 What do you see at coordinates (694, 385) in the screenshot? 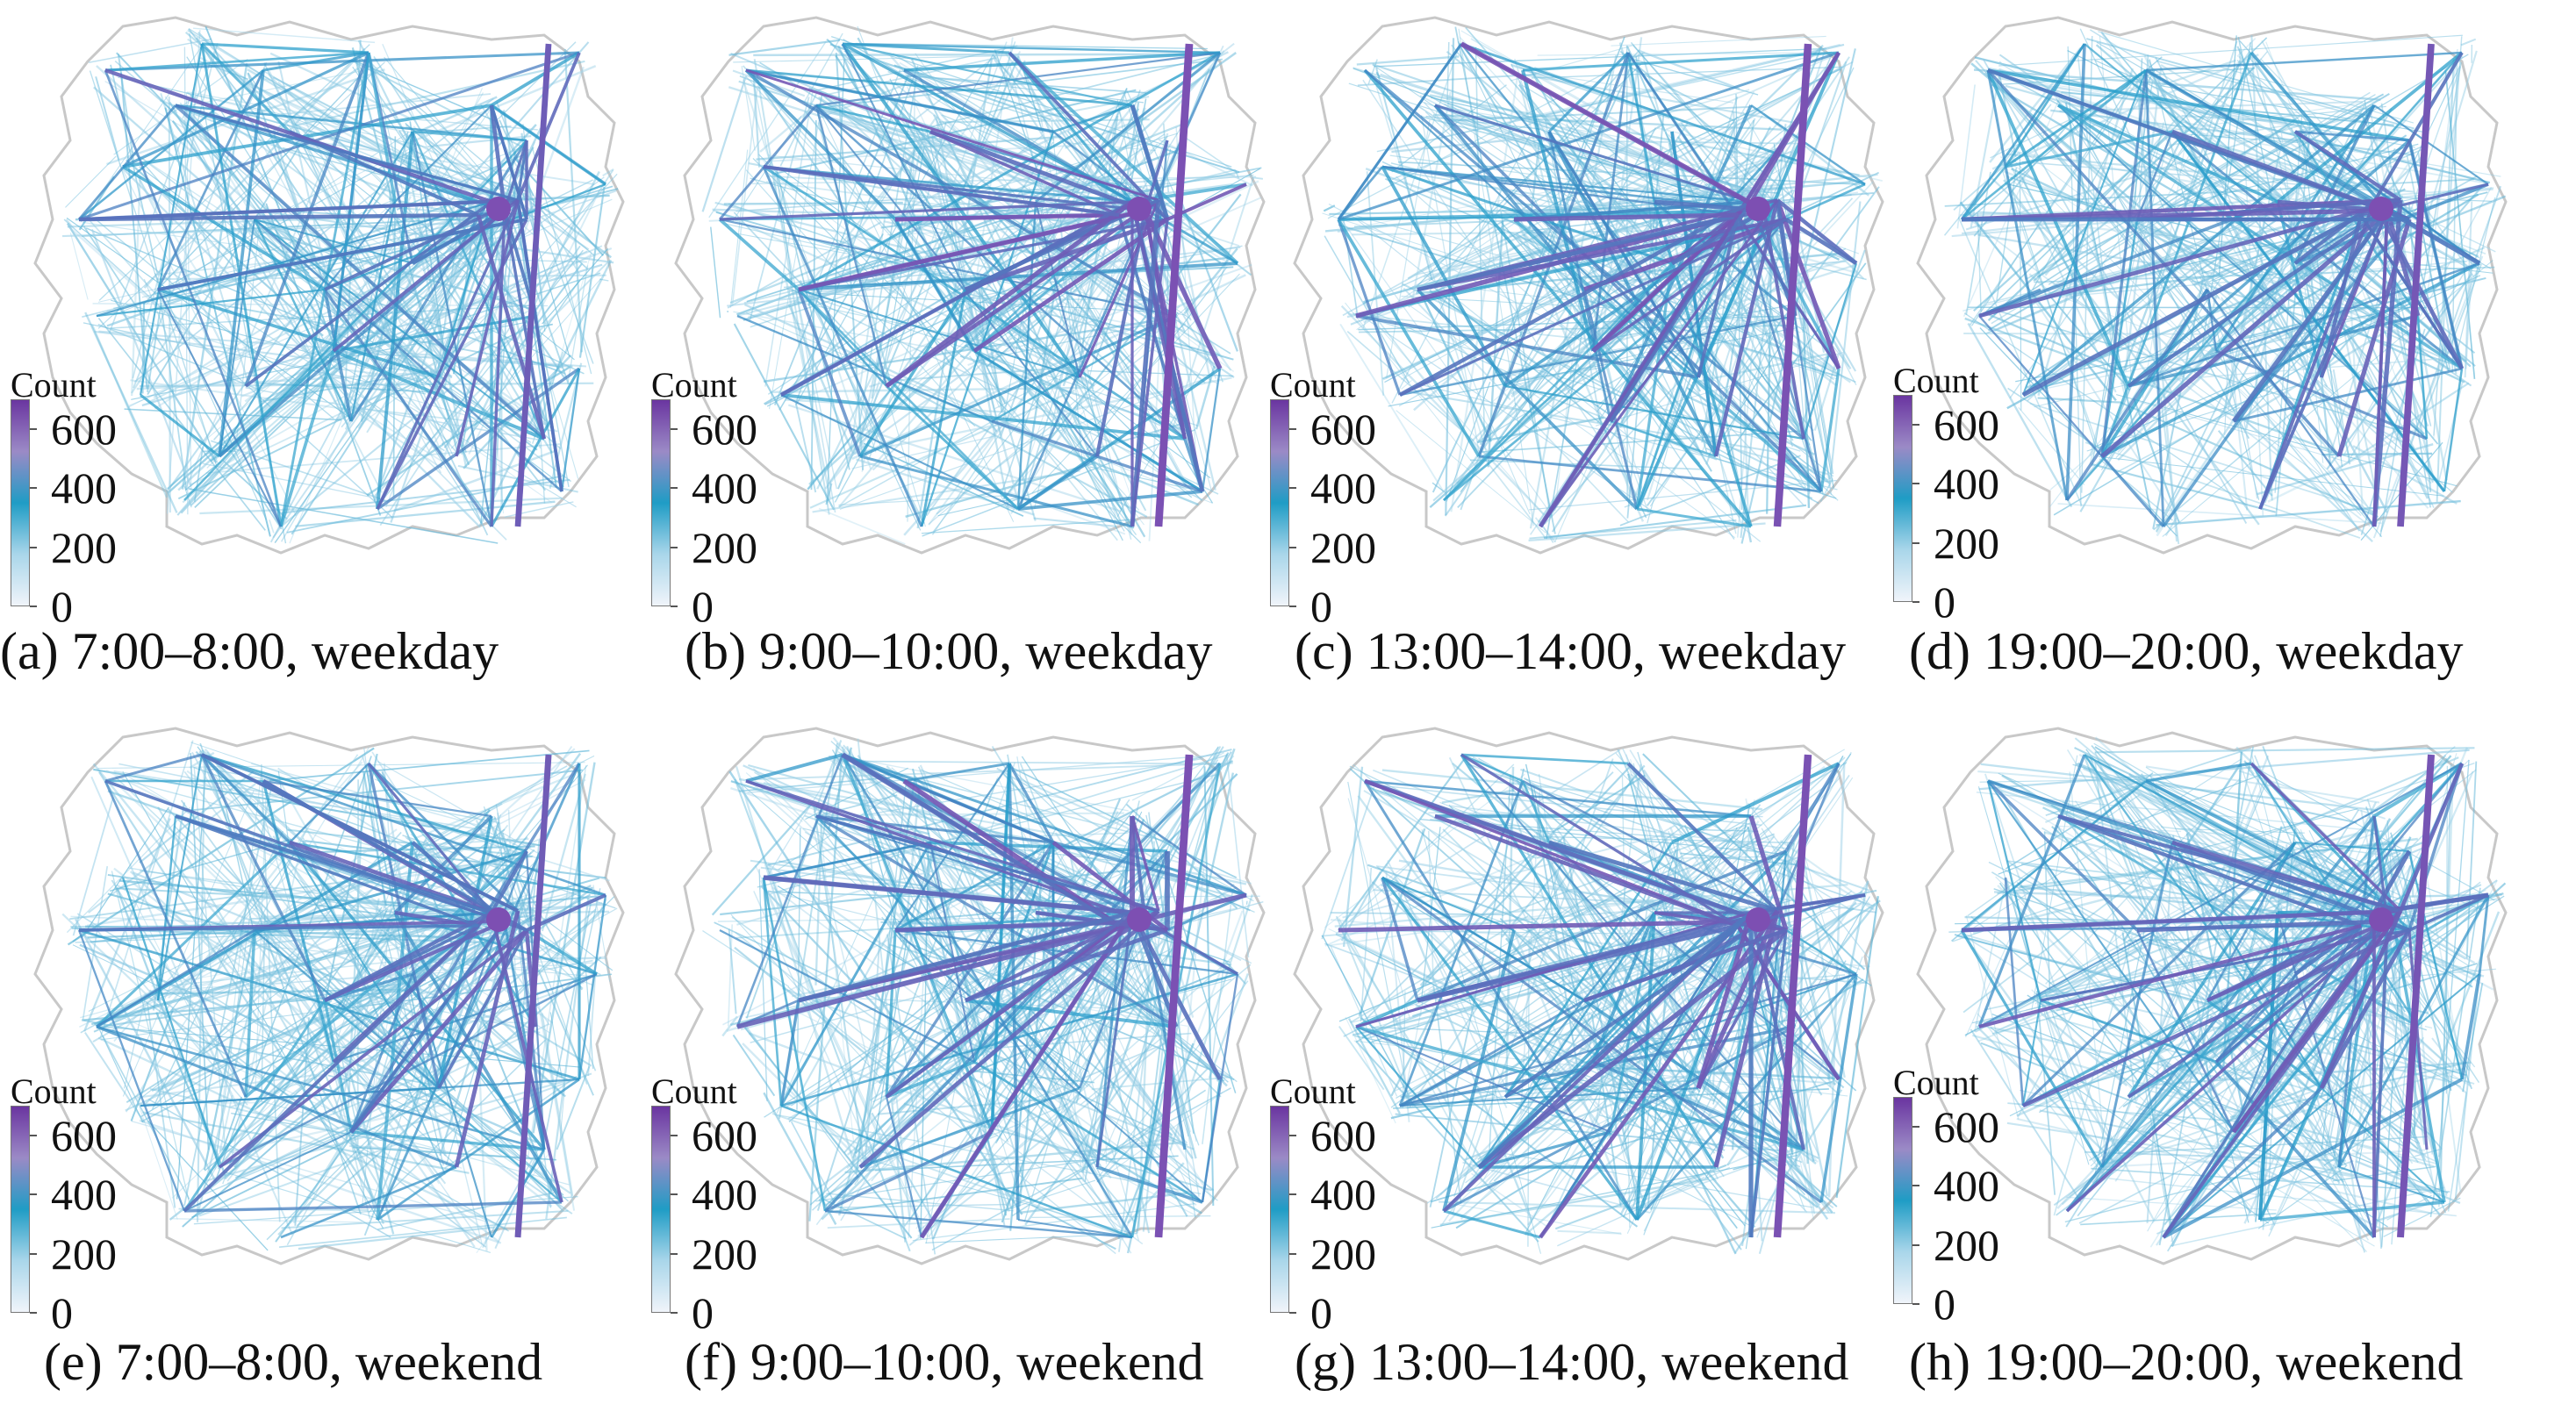
I see `legend-title: Count` at bounding box center [694, 385].